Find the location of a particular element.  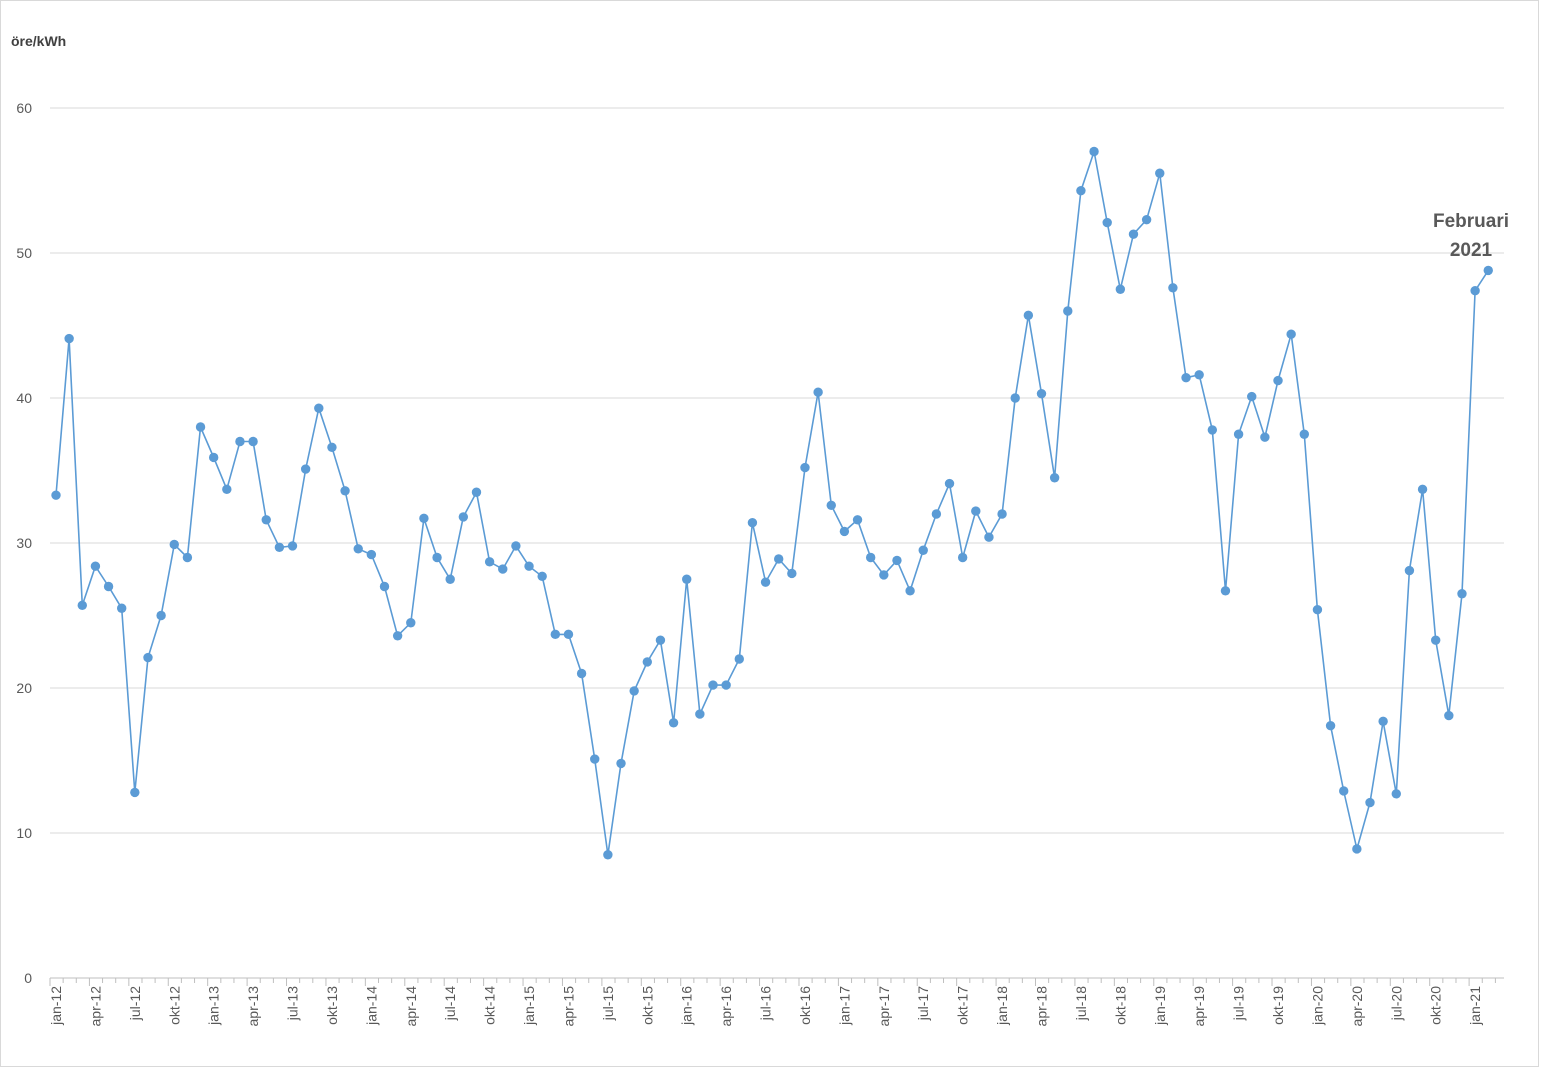

x-tick-label: jan-18 is located at coordinates (1002, 1006).